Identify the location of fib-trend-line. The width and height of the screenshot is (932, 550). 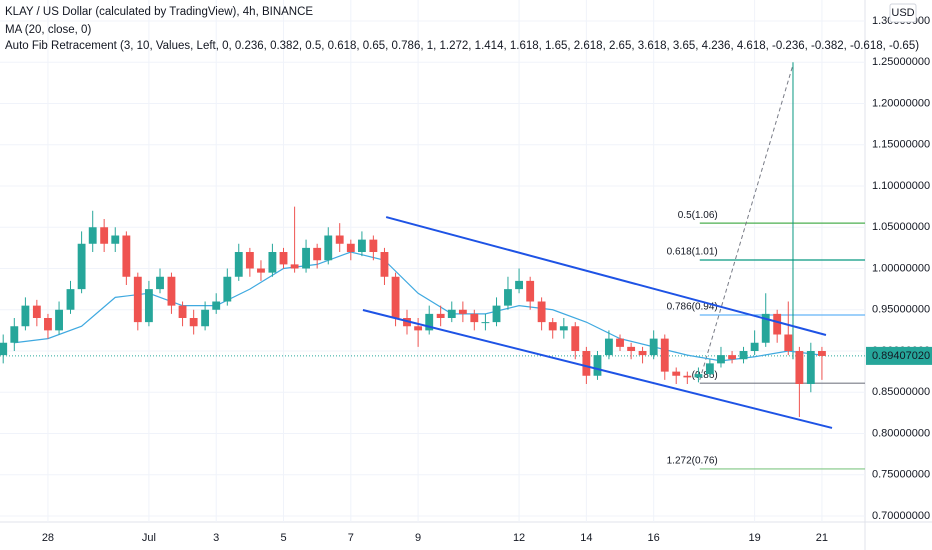
(746, 222).